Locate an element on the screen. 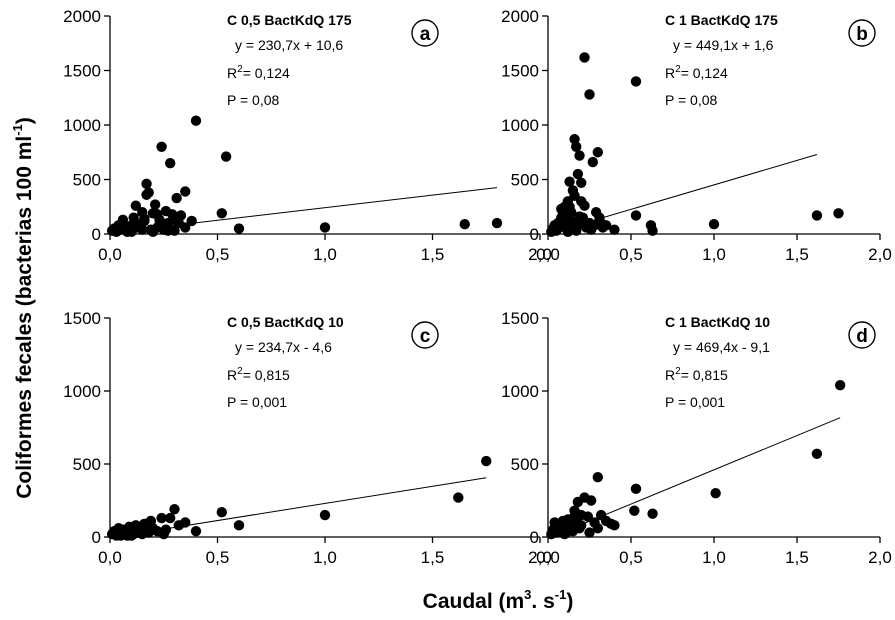 This screenshot has height=620, width=895. y-tick-label: 0 is located at coordinates (534, 537).